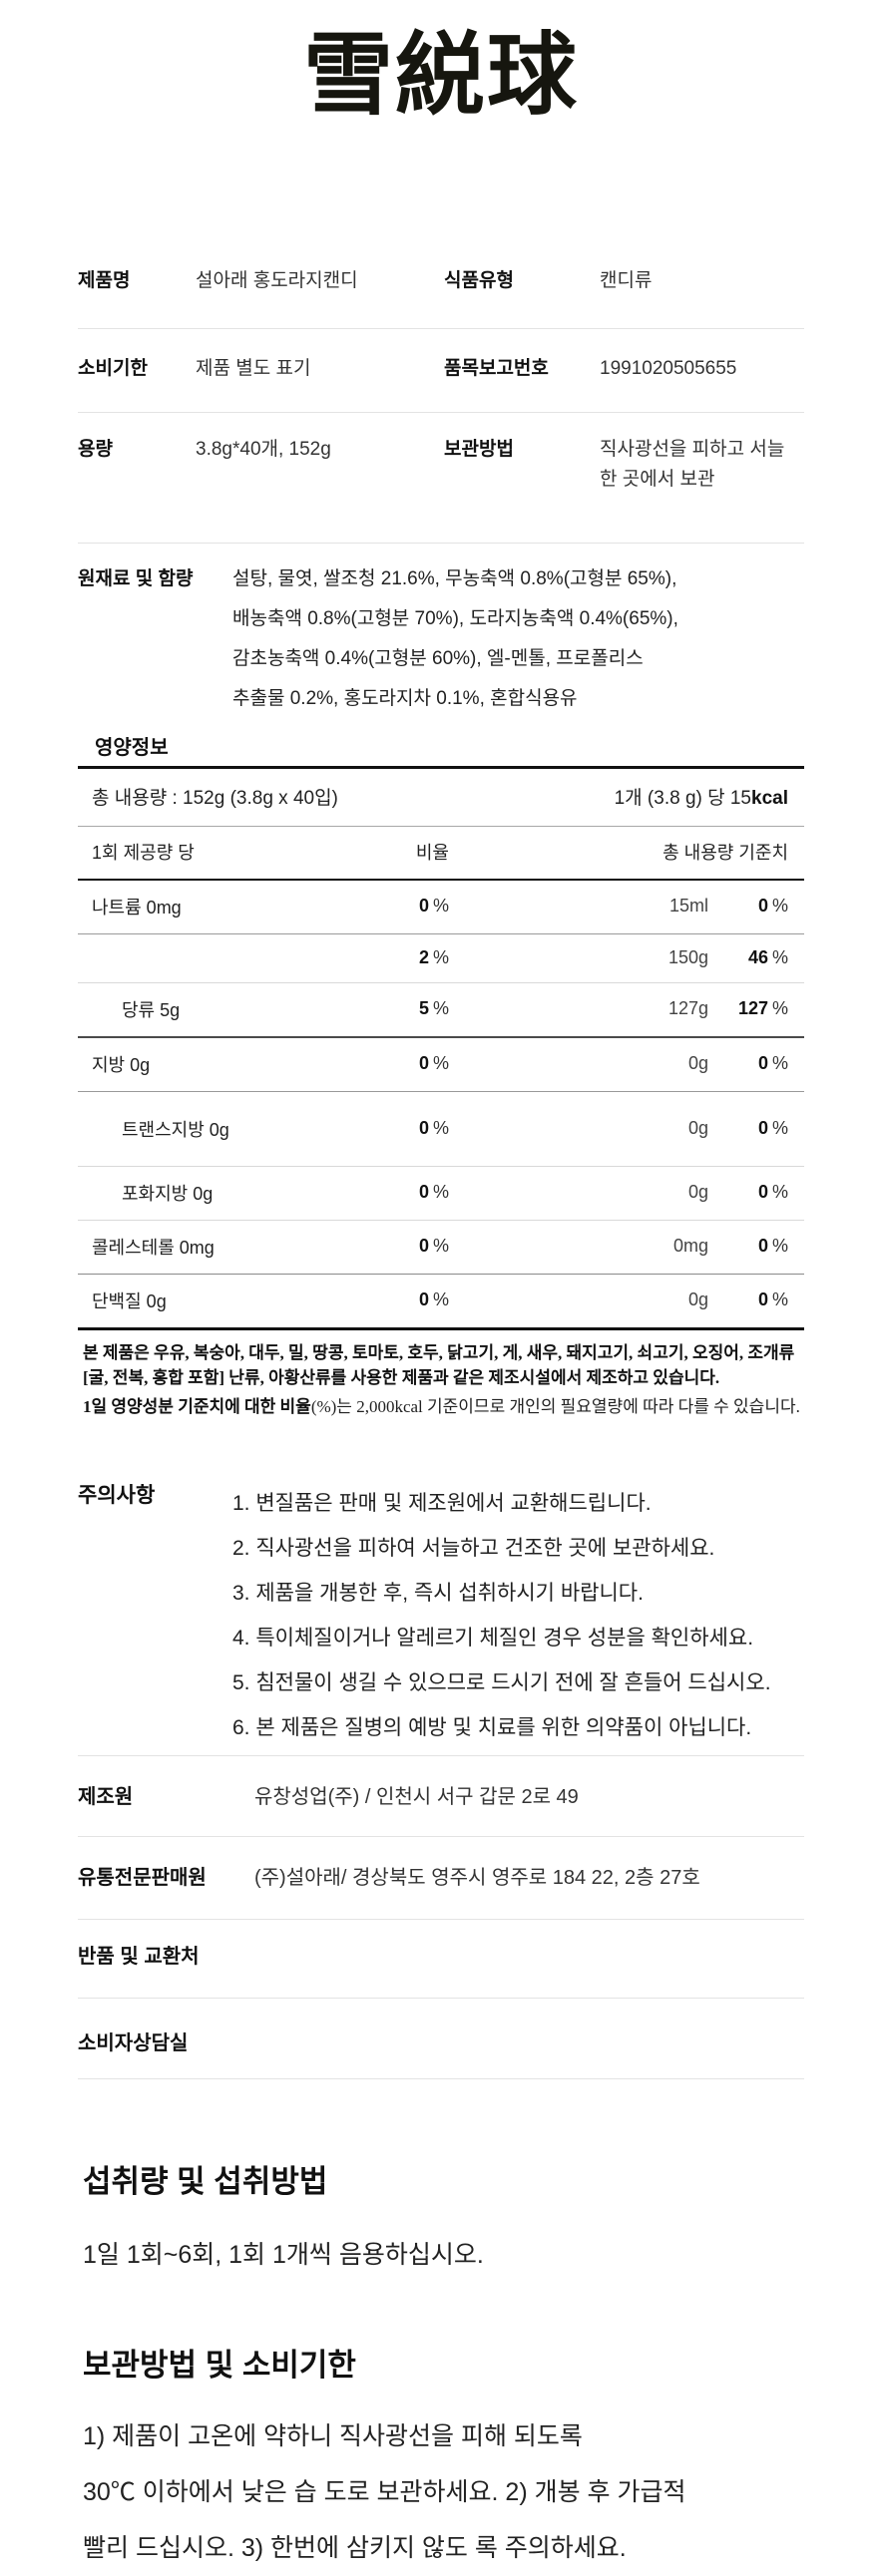 The image size is (882, 2576). Describe the element at coordinates (441, 908) in the screenshot. I see `nutrition-row-sodium: 나트륨 0mg 0% 15ml 0%` at that location.